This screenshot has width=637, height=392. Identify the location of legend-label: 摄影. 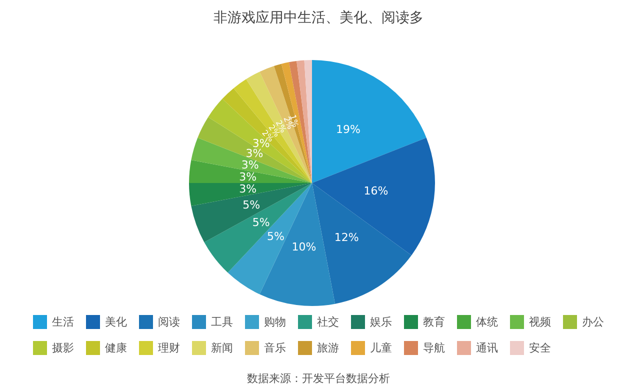
(63, 348).